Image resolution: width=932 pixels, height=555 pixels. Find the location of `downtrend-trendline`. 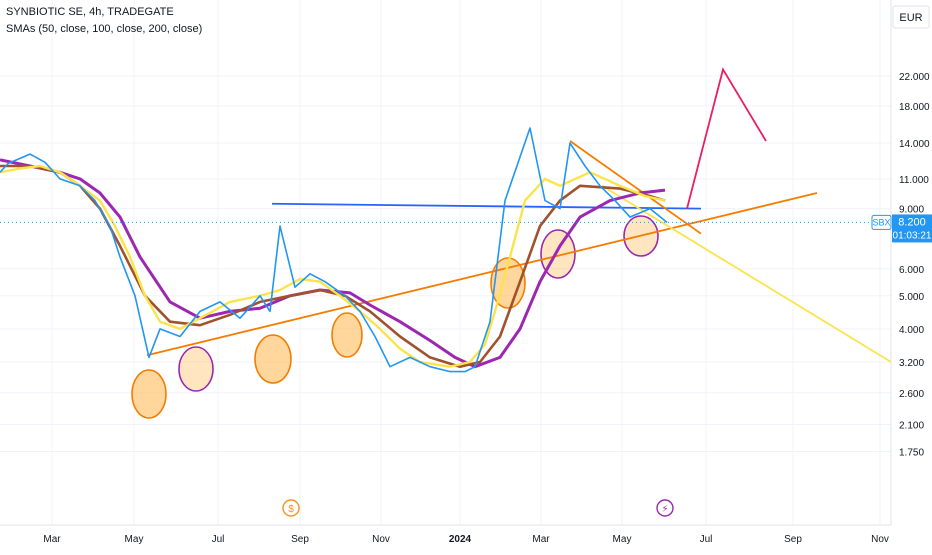

downtrend-trendline is located at coordinates (635, 187).